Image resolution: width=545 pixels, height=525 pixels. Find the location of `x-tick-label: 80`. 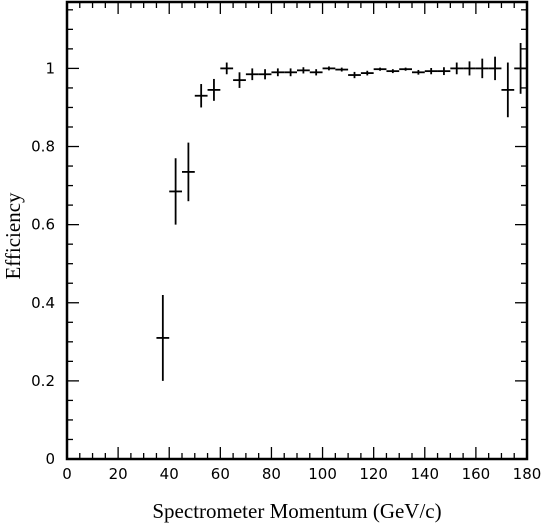

x-tick-label: 80 is located at coordinates (271, 474).